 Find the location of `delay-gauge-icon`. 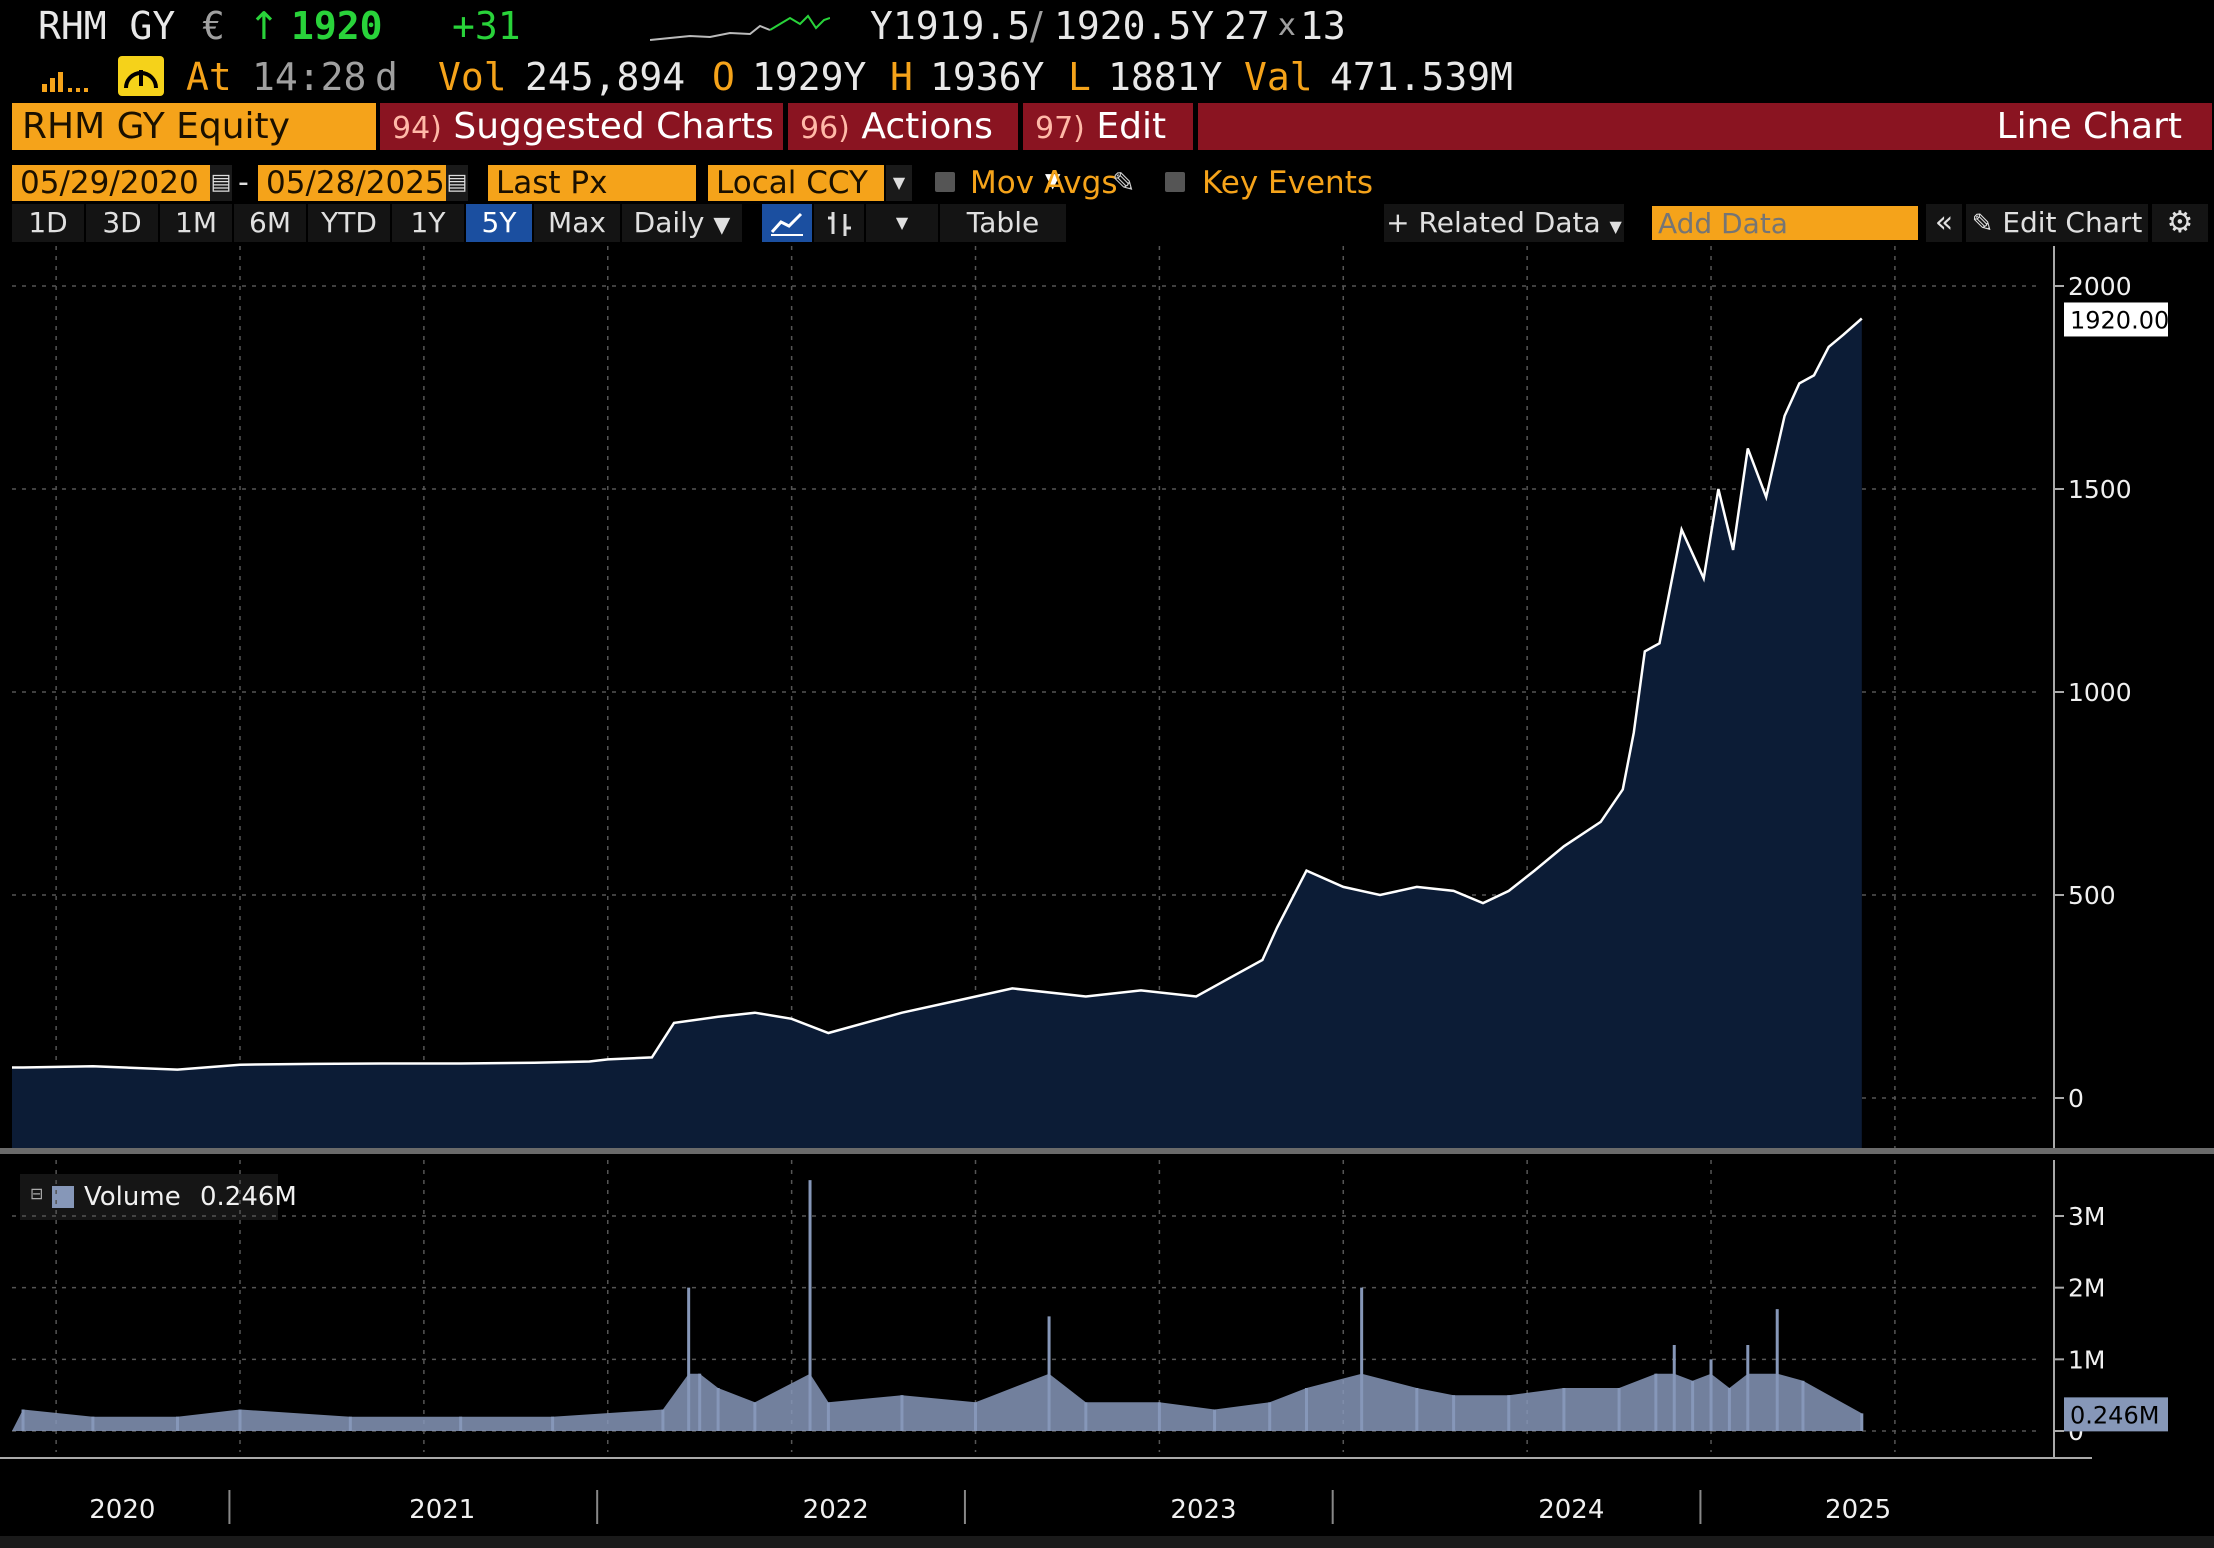

delay-gauge-icon is located at coordinates (141, 76).